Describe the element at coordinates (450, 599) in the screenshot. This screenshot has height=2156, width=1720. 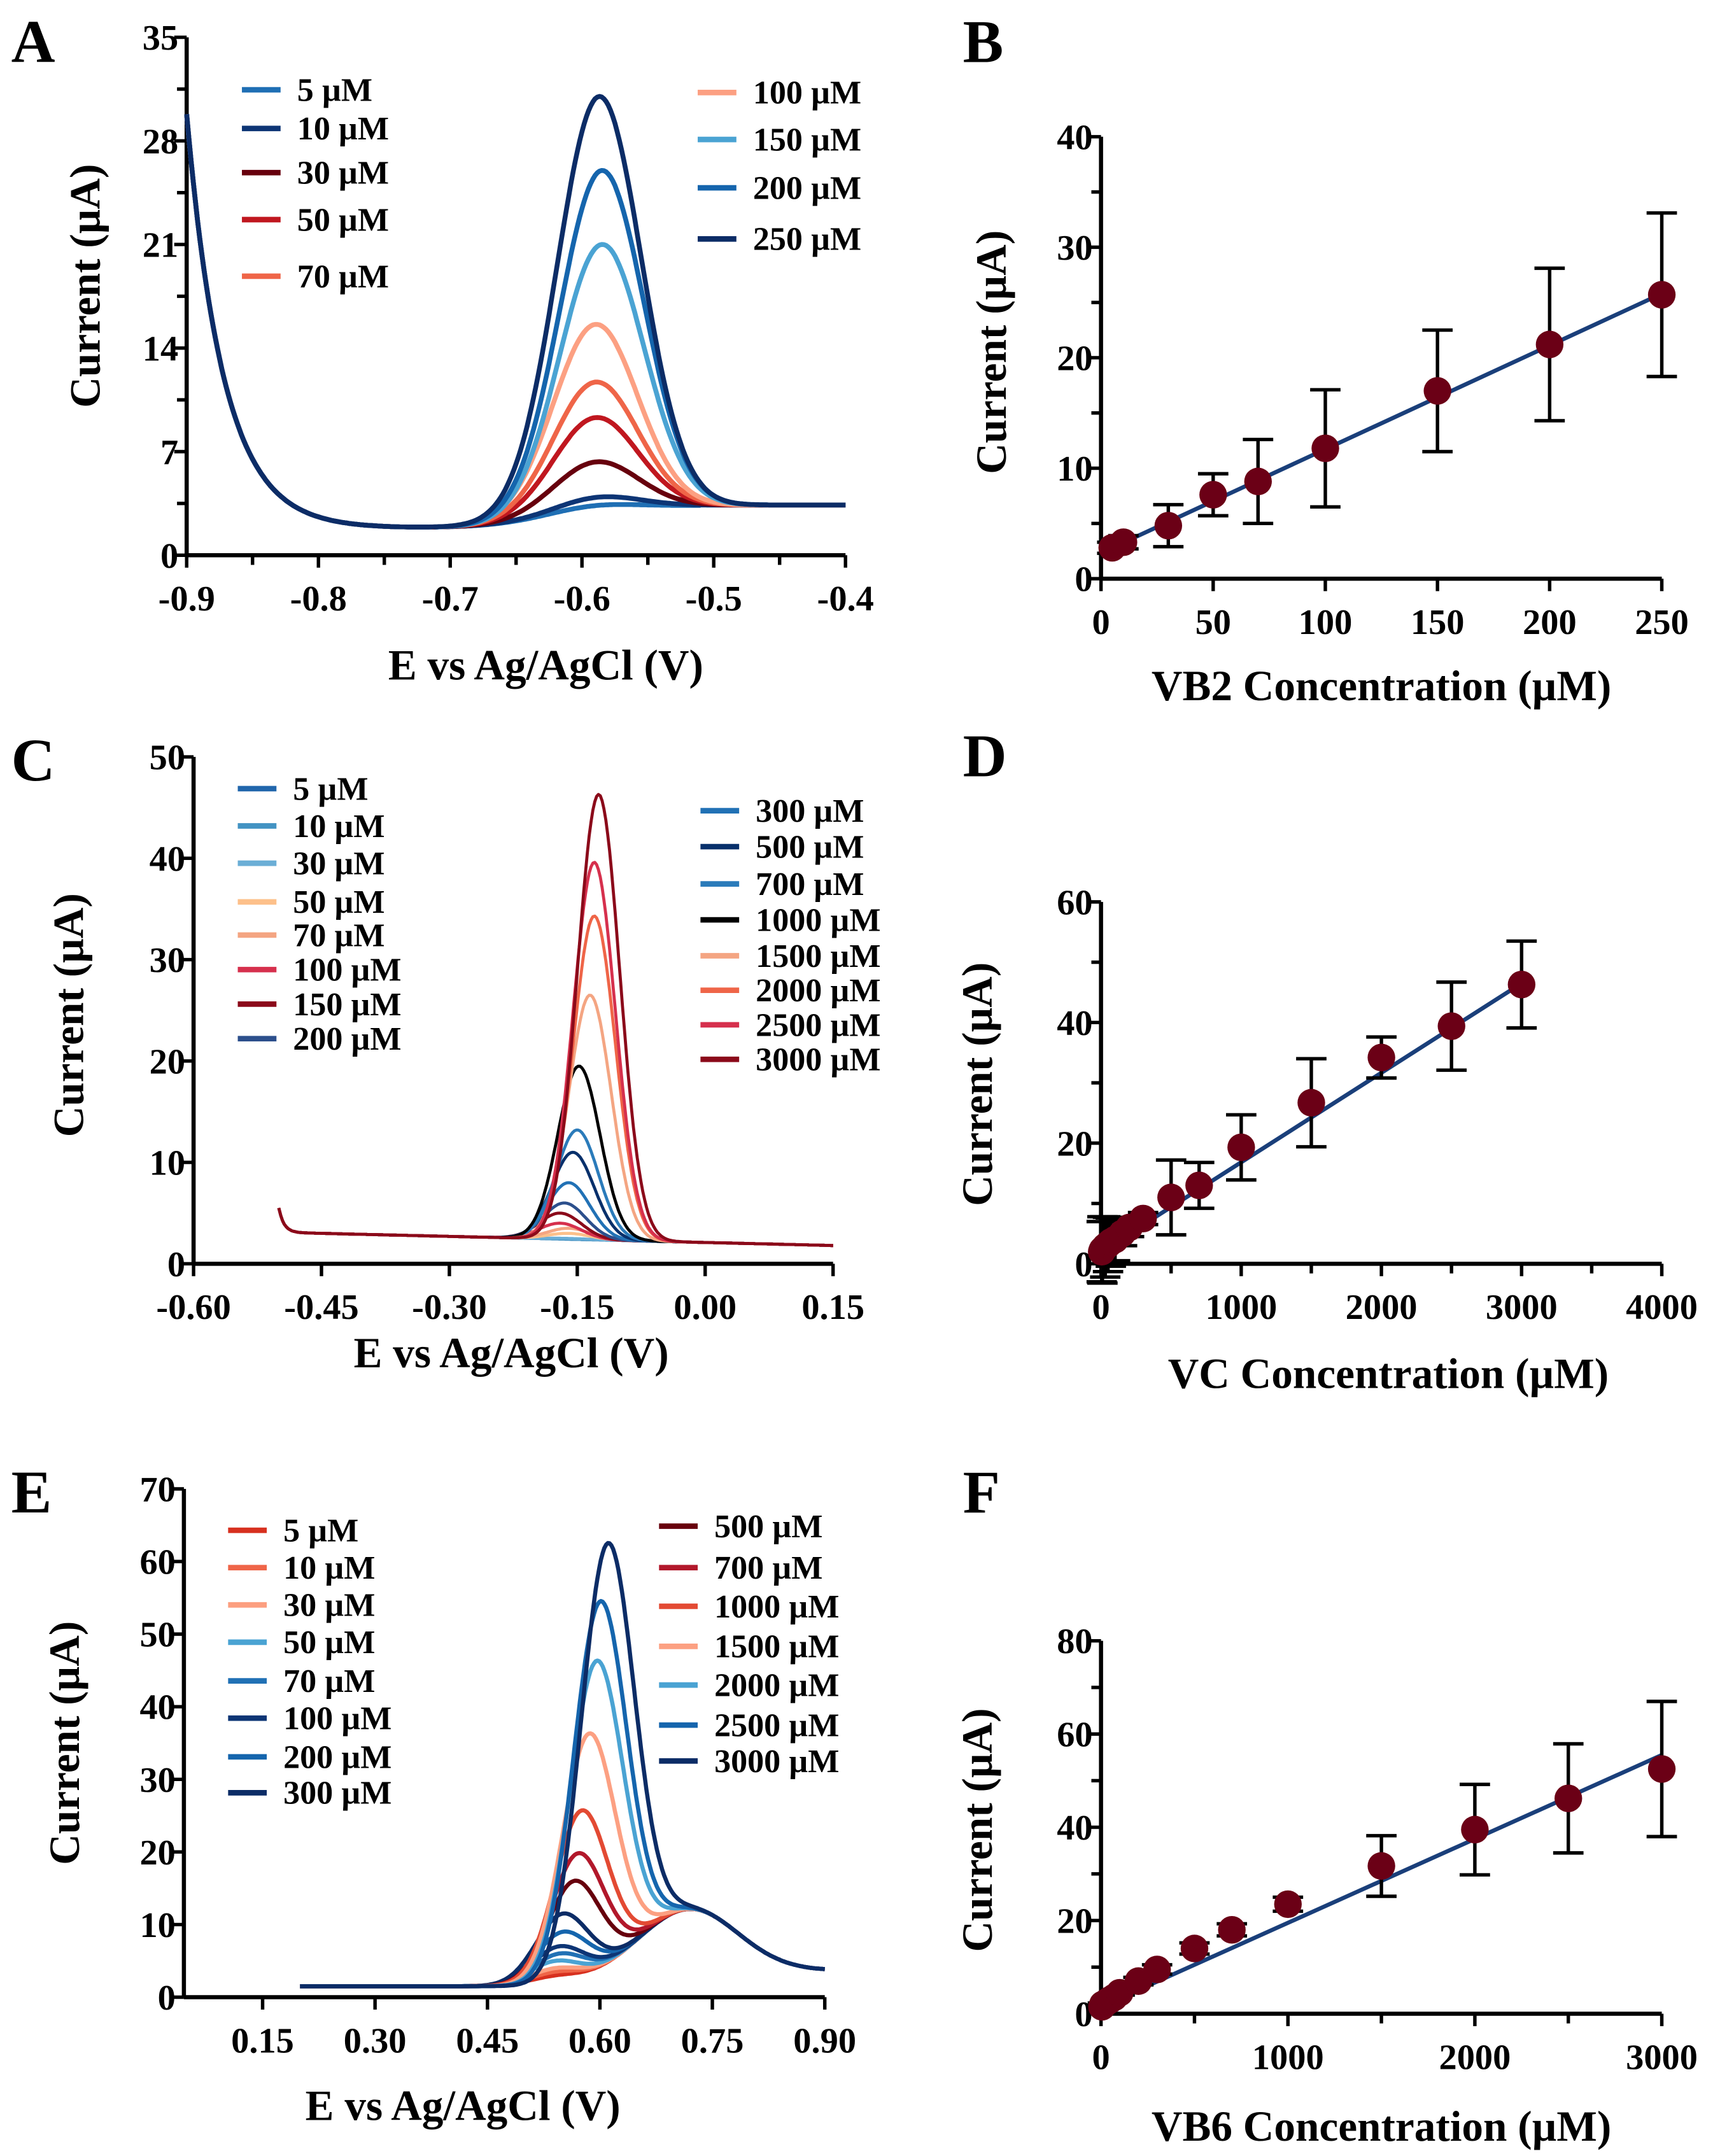
I see `x-tick-label: -0.7` at that location.